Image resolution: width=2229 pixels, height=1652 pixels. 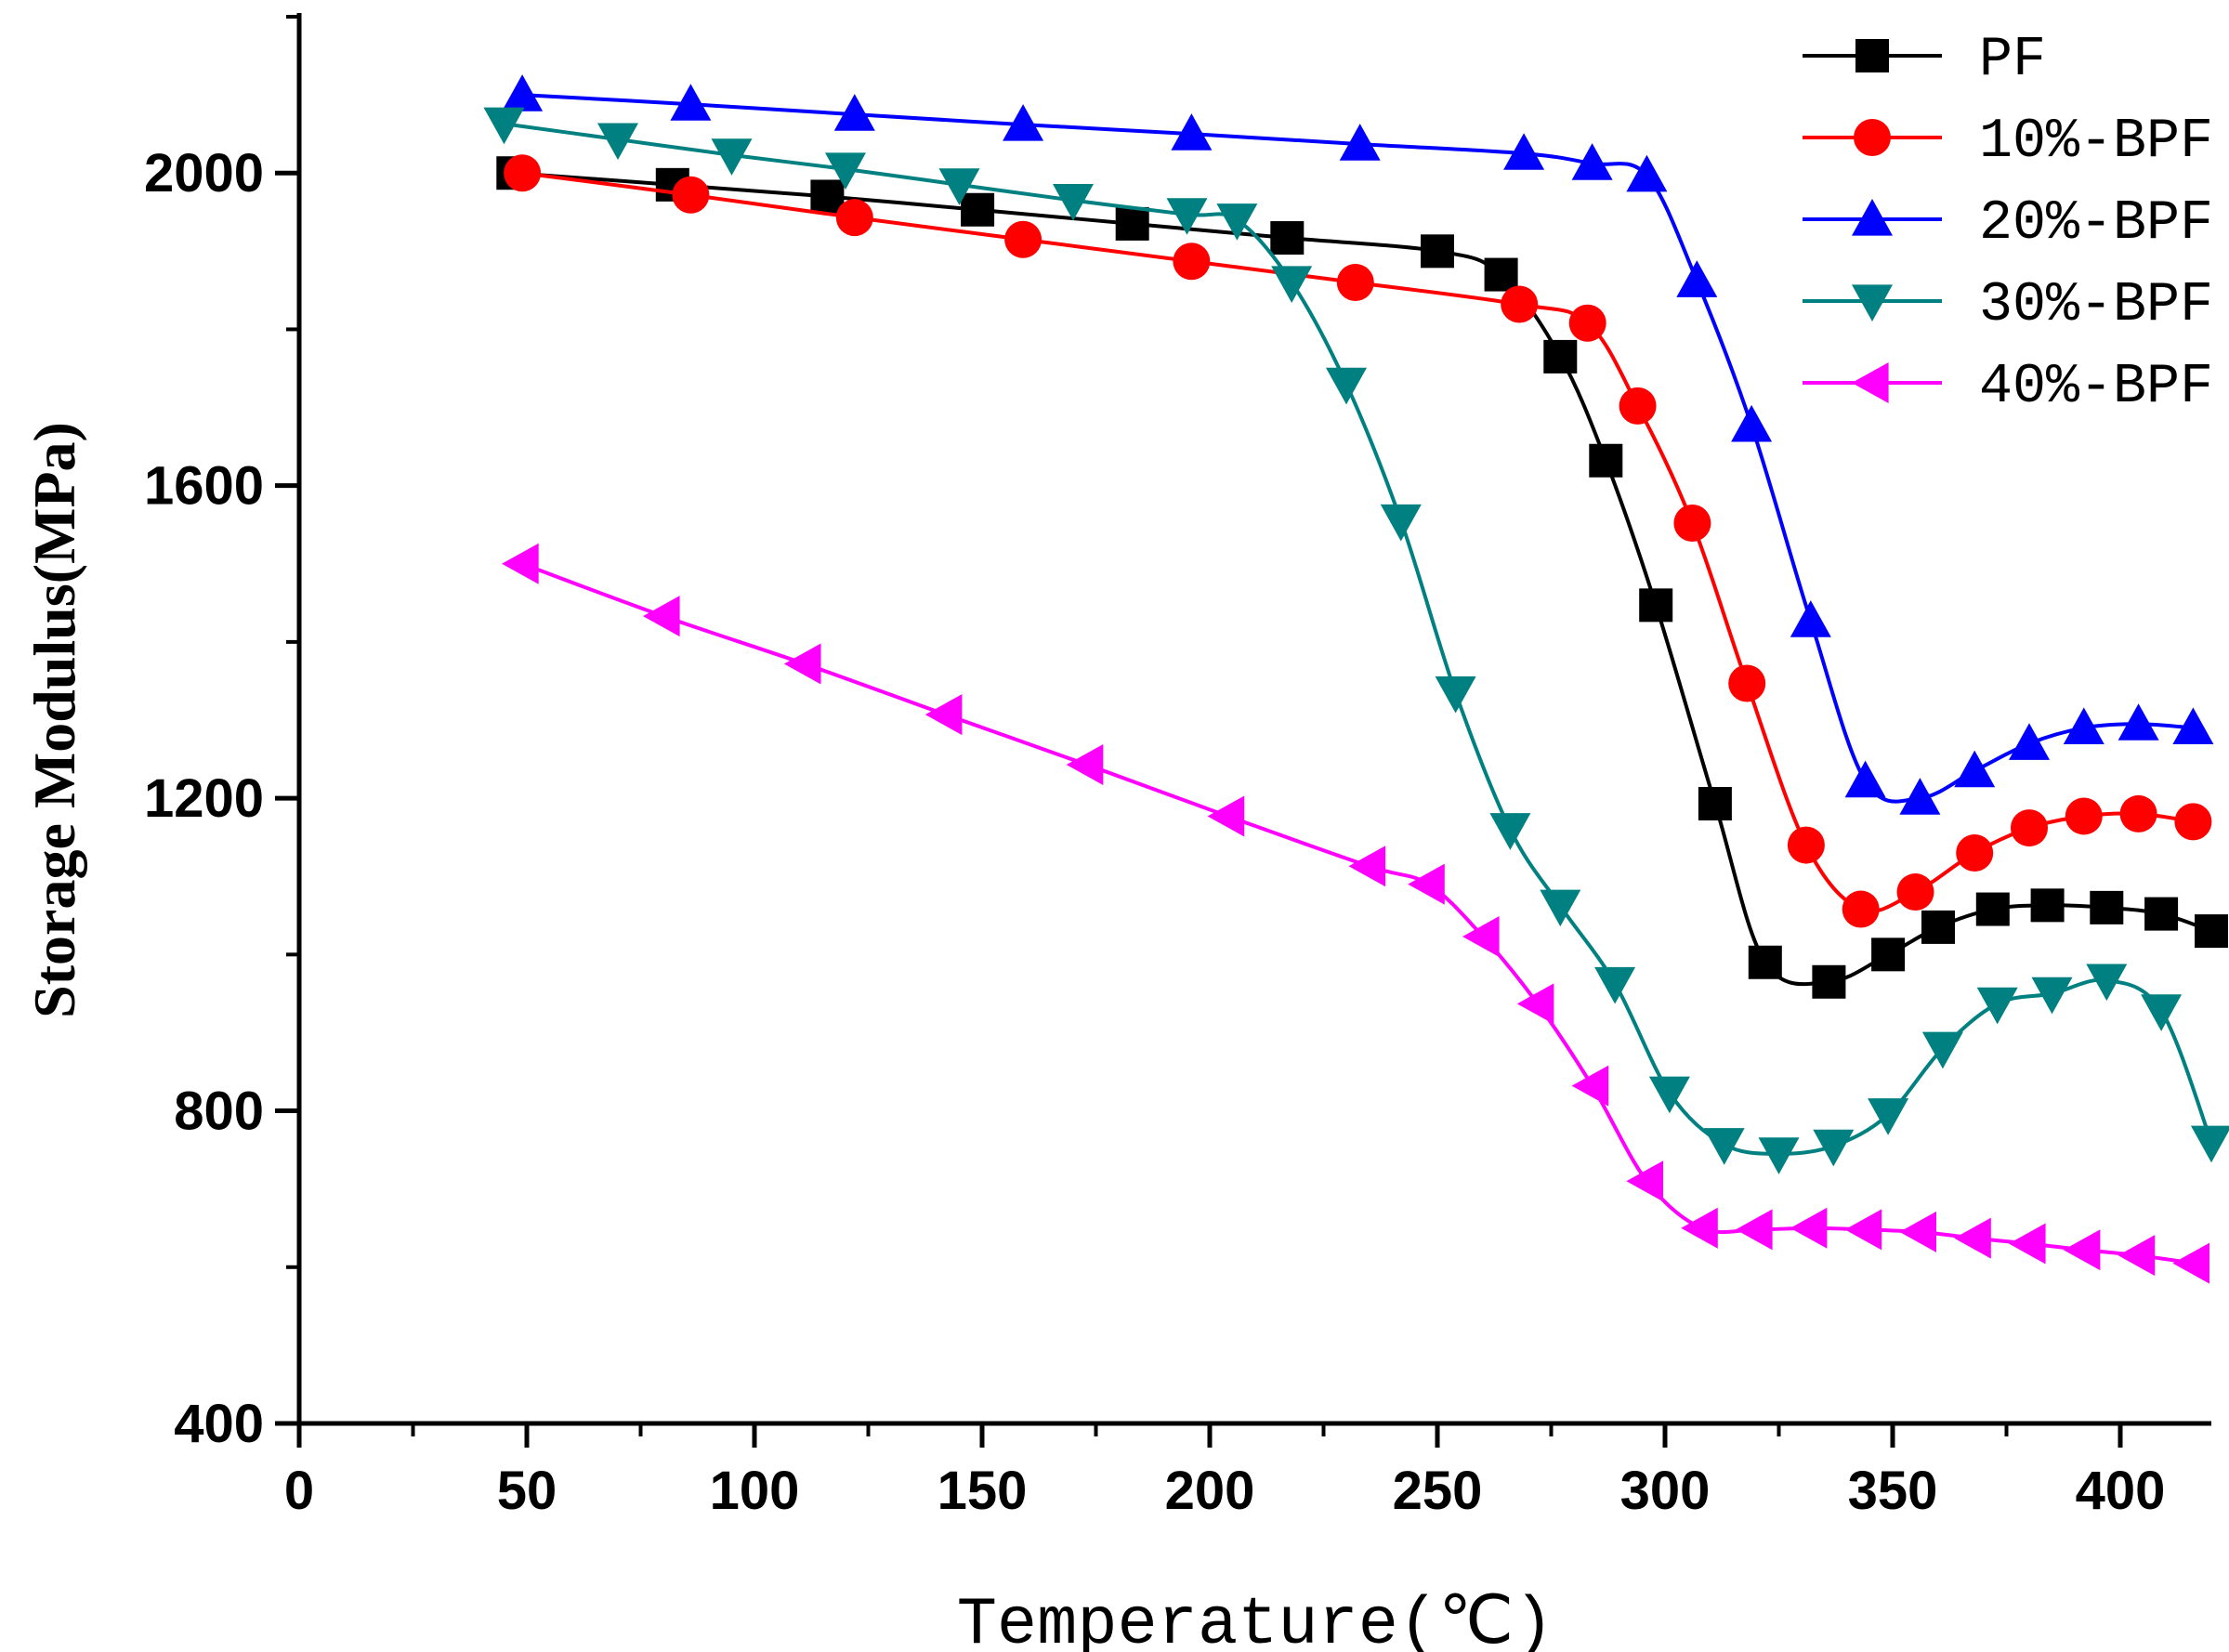 I want to click on legend-item: 30%-BPF, so click(x=2008, y=305).